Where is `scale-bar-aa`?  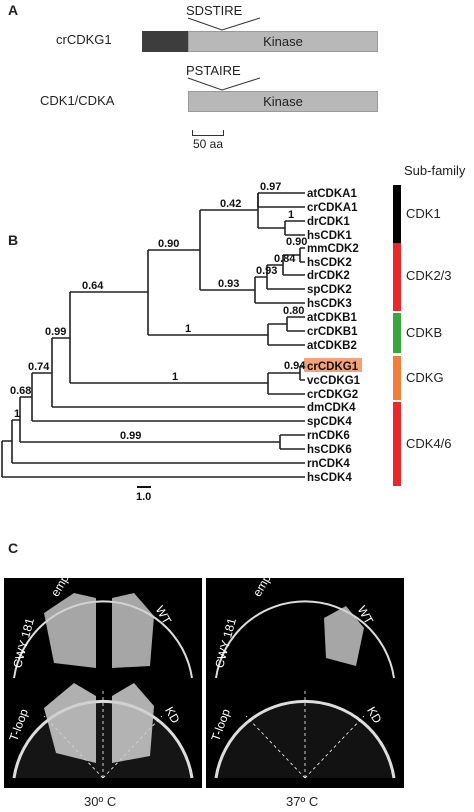 scale-bar-aa is located at coordinates (208, 133).